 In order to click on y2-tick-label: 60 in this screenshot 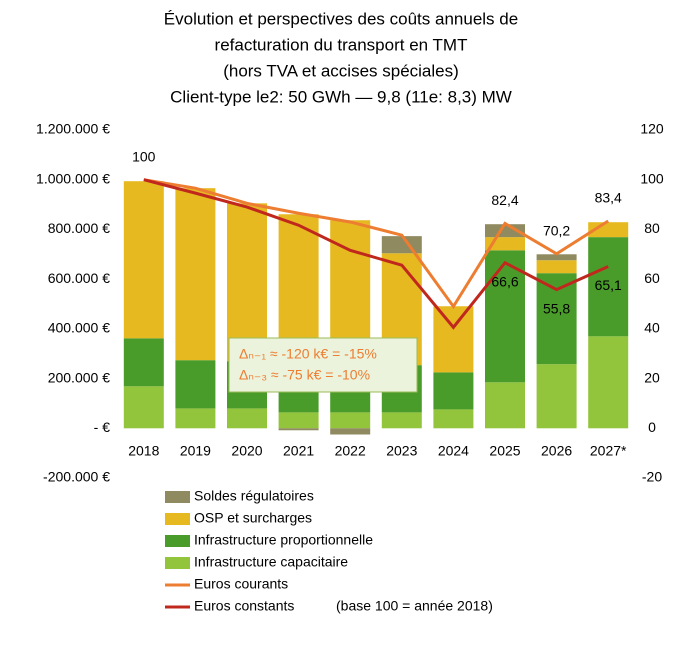, I will do `click(652, 278)`.